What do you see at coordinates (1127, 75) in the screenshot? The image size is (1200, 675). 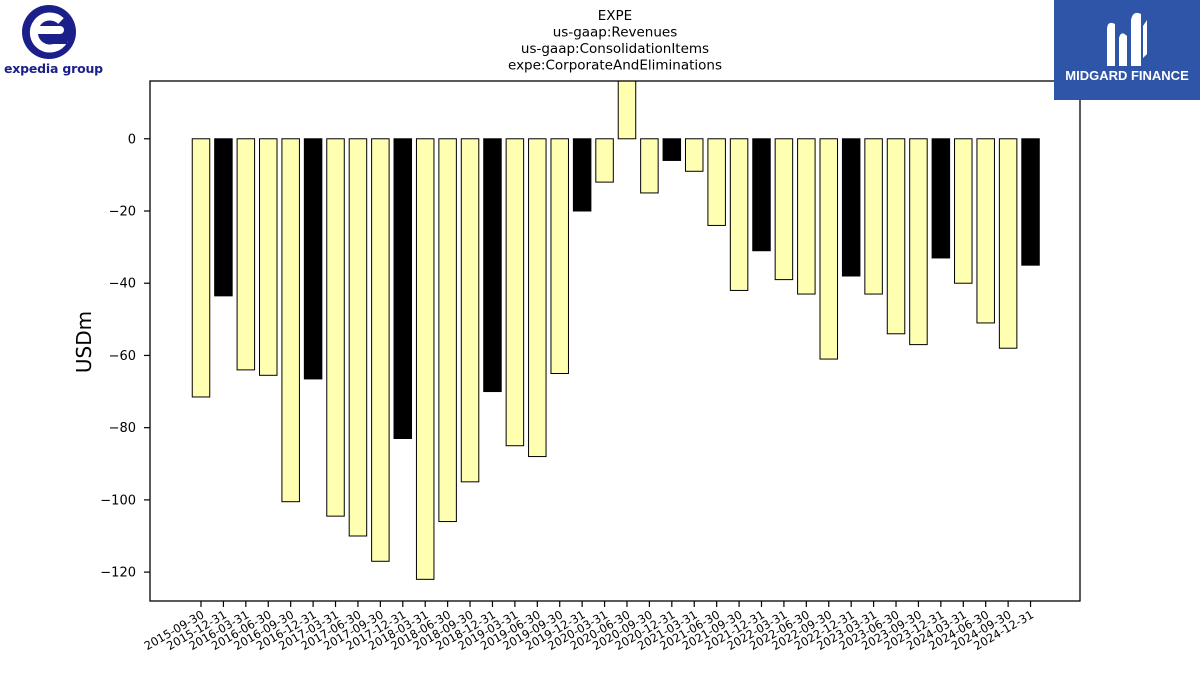 I see `midgard-logo-text: MIDGARD FINANCE` at bounding box center [1127, 75].